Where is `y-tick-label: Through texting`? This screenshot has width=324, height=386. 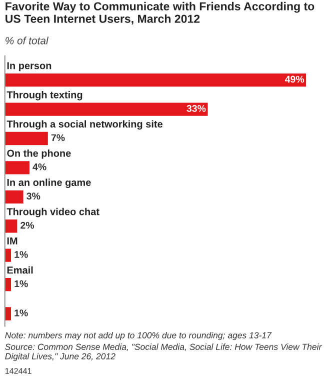
y-tick-label: Through texting is located at coordinates (44, 95).